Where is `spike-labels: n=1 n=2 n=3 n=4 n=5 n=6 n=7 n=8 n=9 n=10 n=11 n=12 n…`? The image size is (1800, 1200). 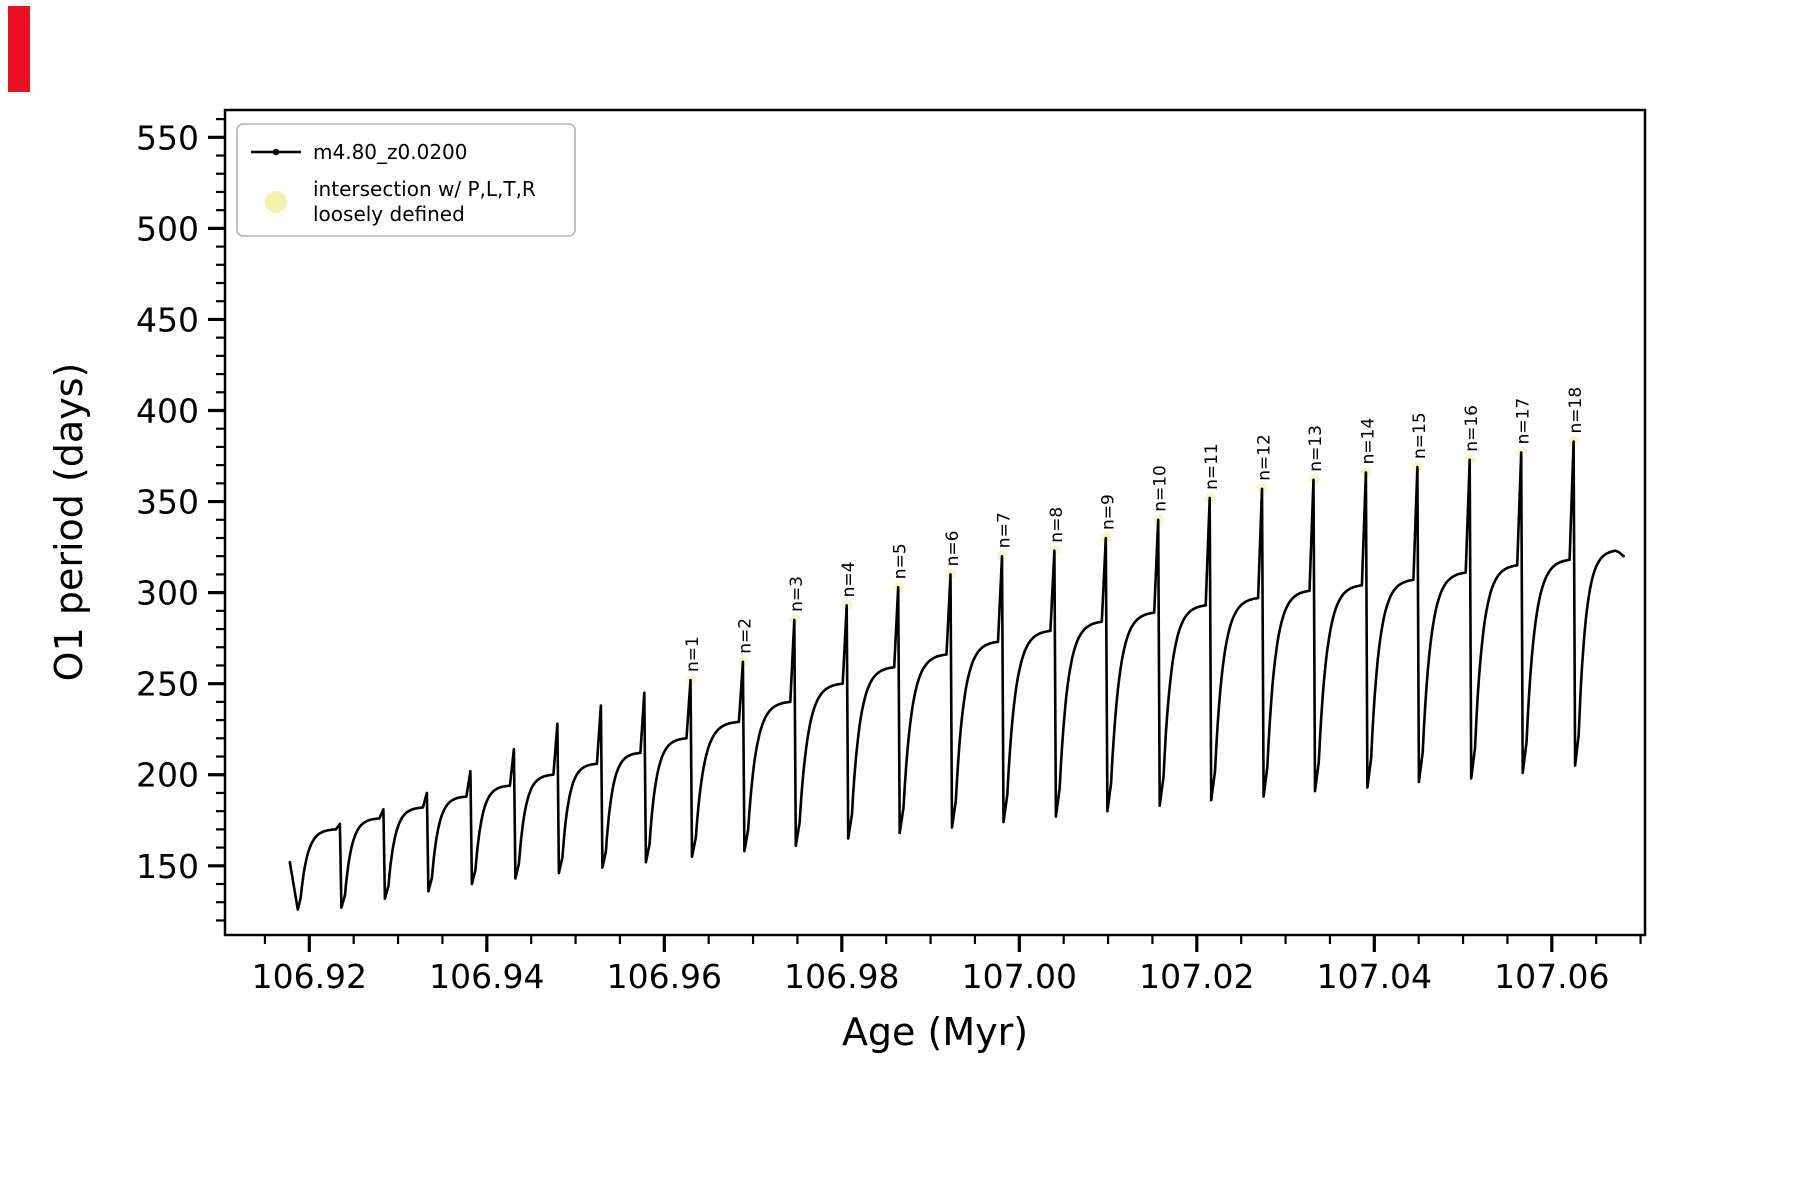
spike-labels: n=1 n=2 n=3 n=4 n=5 n=6 n=7 n=8 n=9 n=10 n=11 n=12 n… is located at coordinates (1134, 529).